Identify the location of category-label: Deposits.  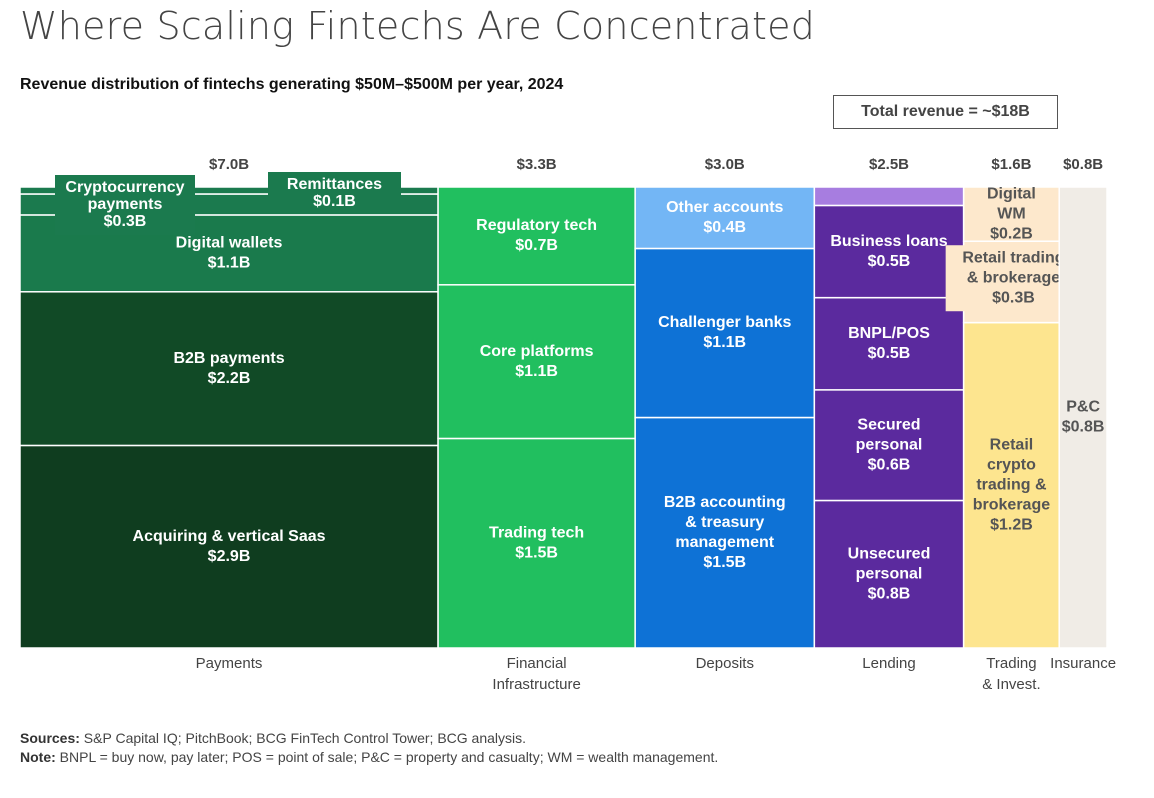
(725, 663).